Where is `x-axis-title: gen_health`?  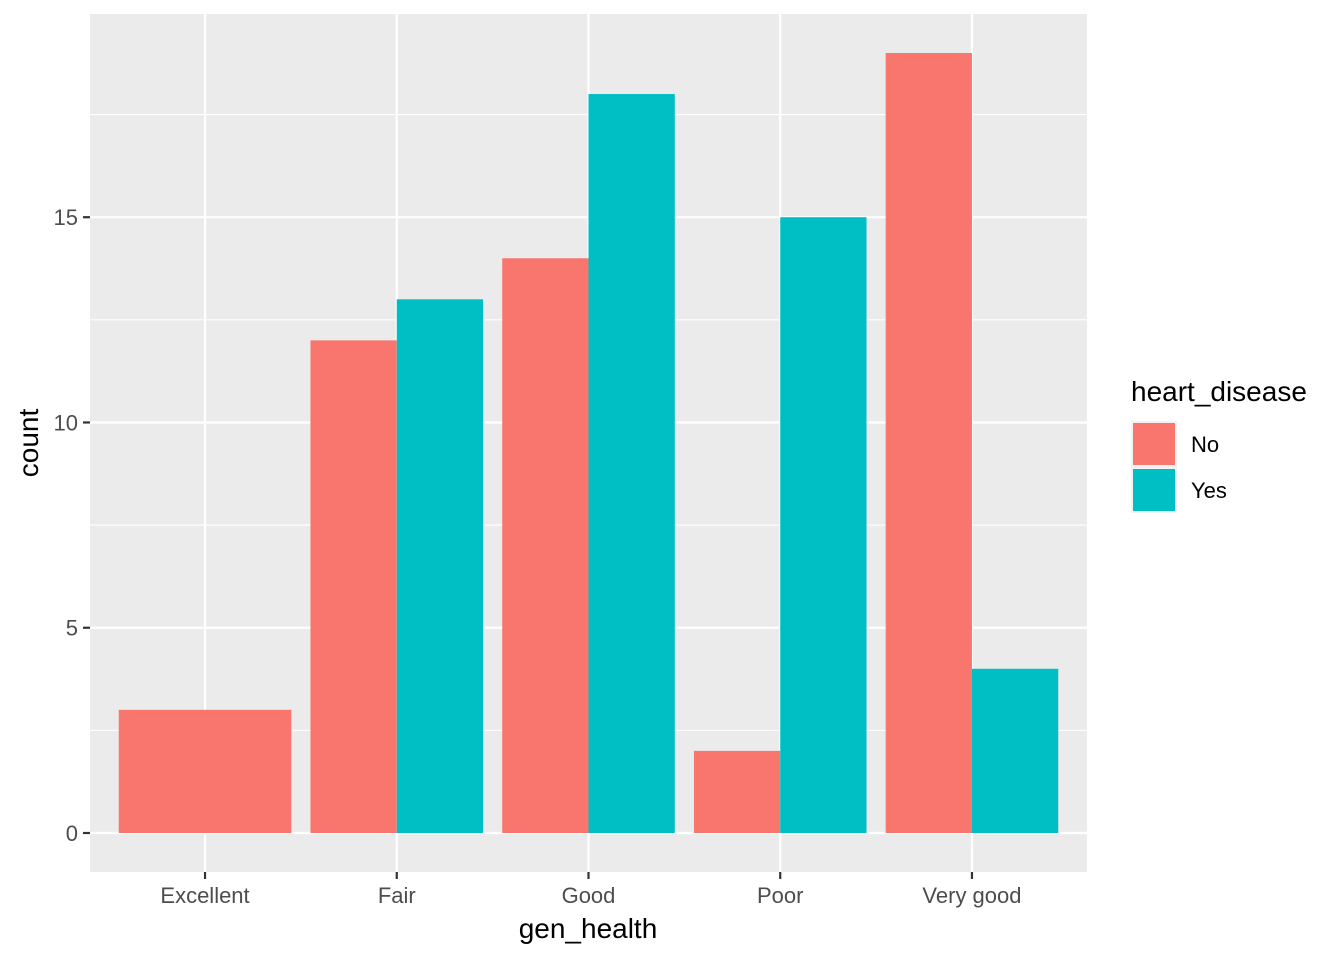 x-axis-title: gen_health is located at coordinates (588, 928).